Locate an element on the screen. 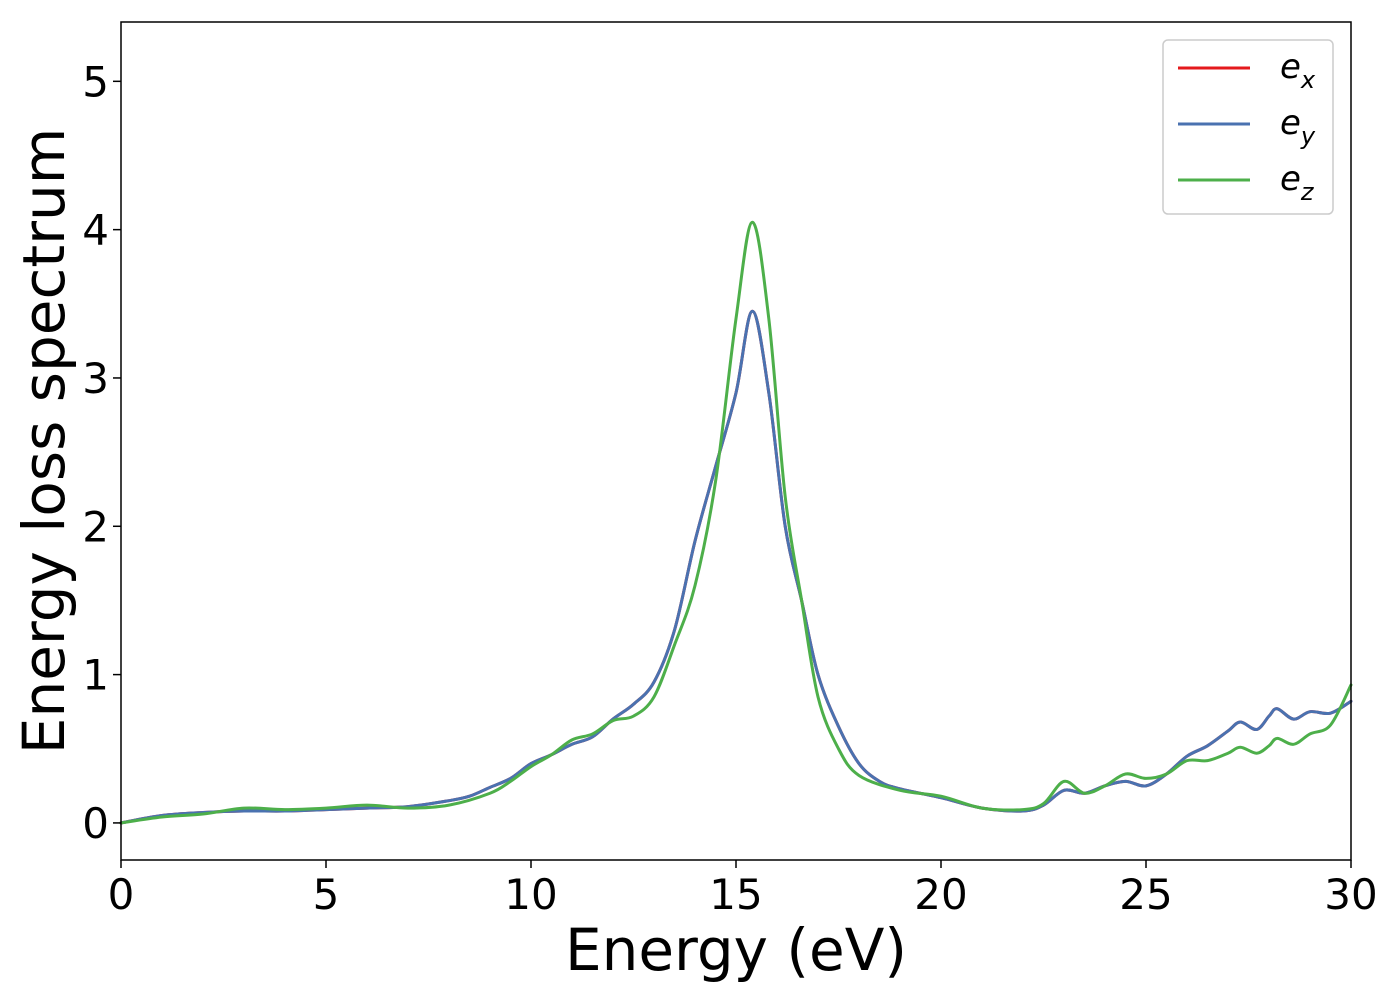 The height and width of the screenshot is (1000, 1400). x-tick-label: 20 is located at coordinates (940, 894).